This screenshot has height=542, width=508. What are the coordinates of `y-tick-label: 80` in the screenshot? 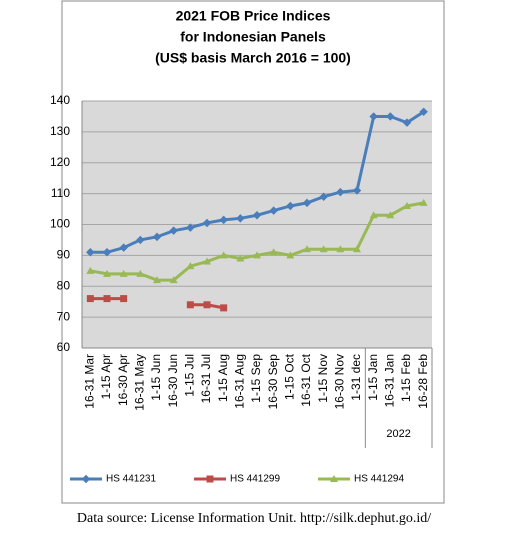 It's located at (64, 285).